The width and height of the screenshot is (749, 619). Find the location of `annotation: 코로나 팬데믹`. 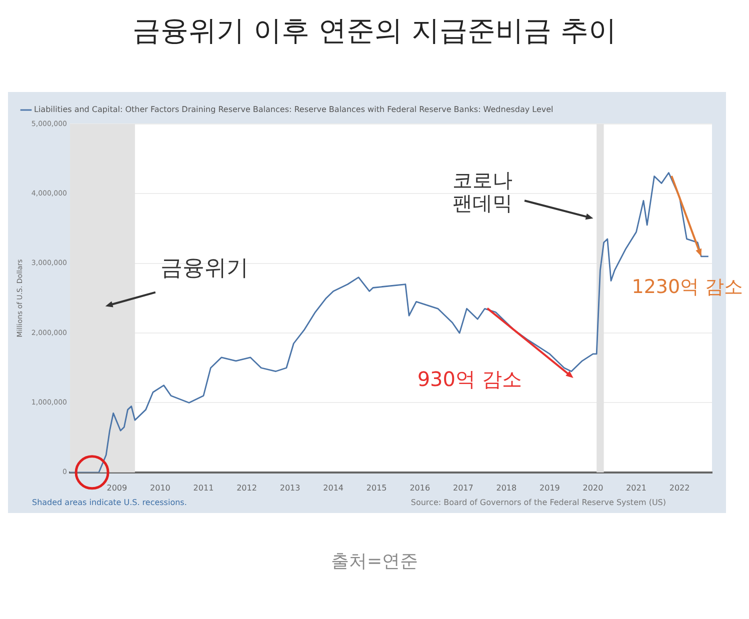

annotation: 코로나 팬데믹 is located at coordinates (482, 192).